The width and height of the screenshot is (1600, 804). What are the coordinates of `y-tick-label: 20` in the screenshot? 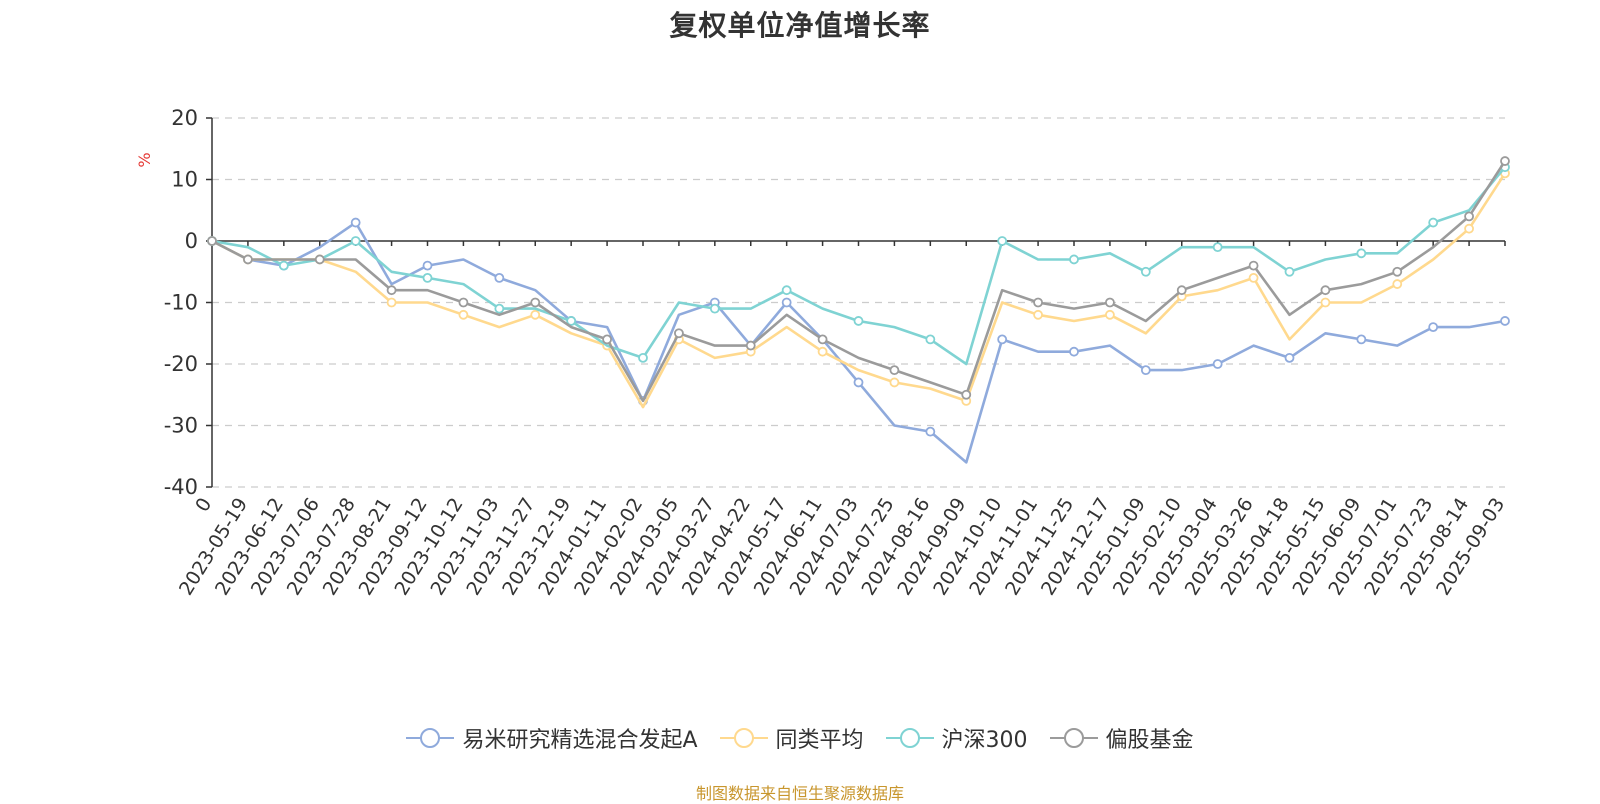 It's located at (184, 118).